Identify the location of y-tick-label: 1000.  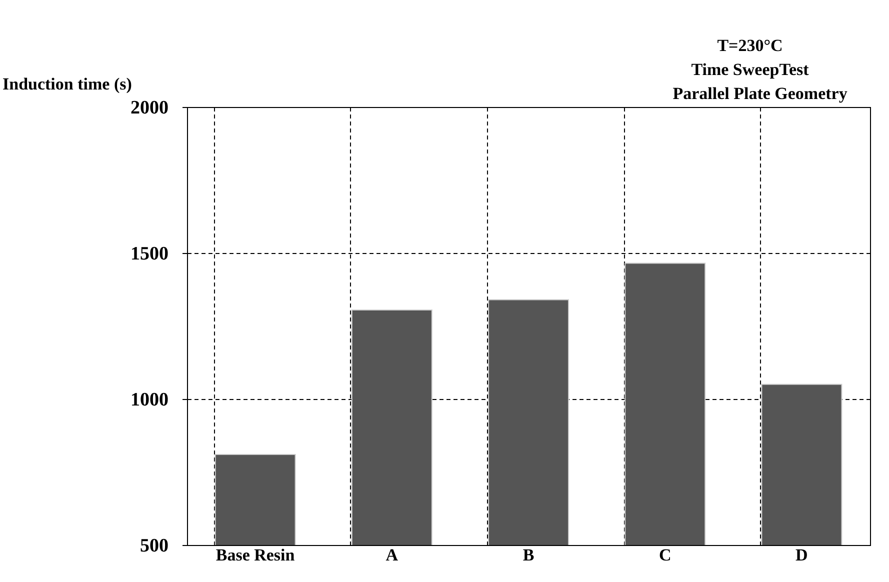
(149, 400).